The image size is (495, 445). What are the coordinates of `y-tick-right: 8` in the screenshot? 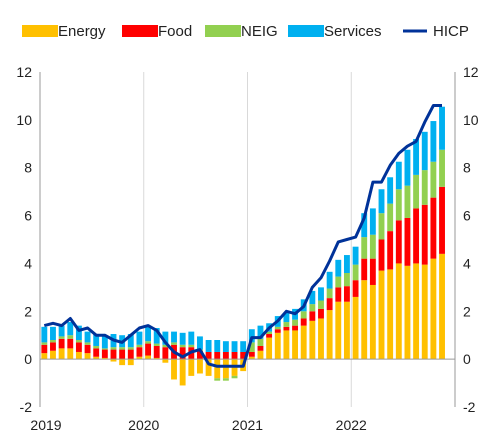 It's located at (467, 168).